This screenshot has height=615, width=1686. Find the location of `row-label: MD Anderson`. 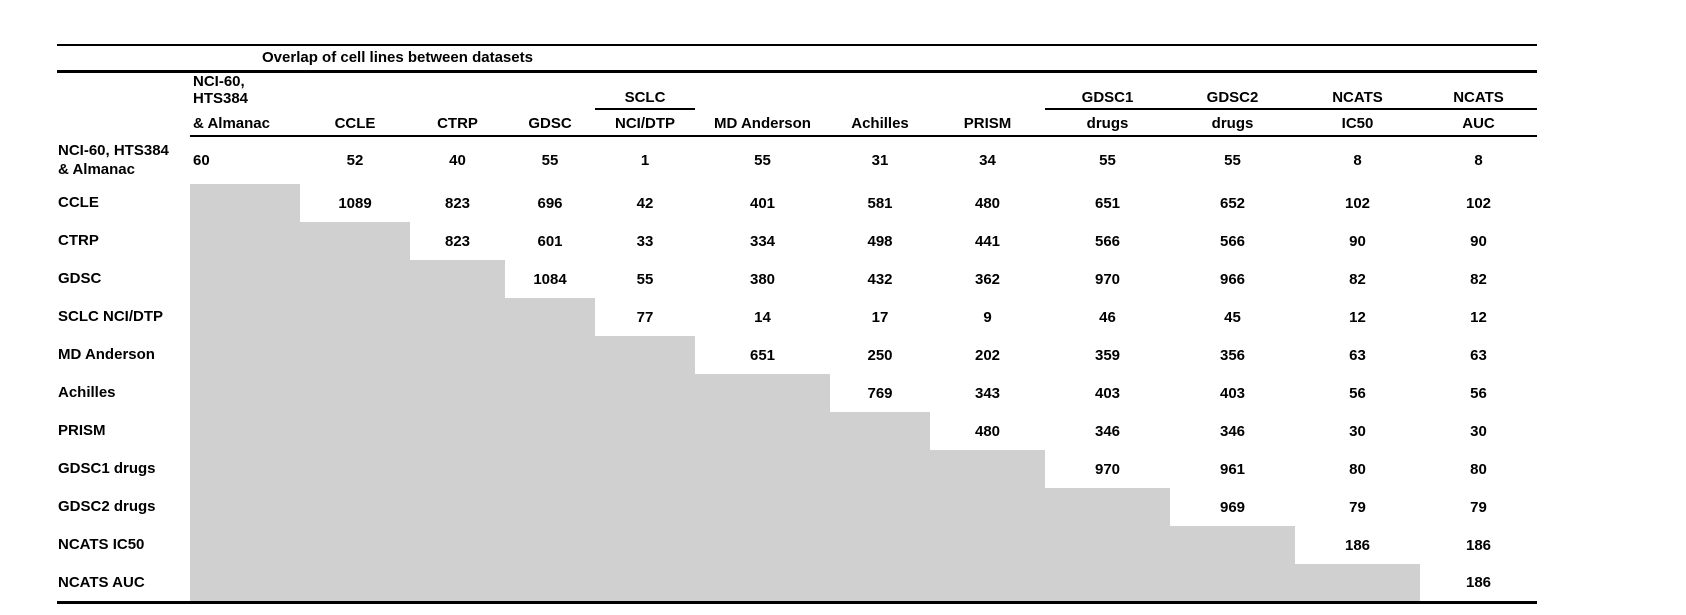

row-label: MD Anderson is located at coordinates (106, 355).